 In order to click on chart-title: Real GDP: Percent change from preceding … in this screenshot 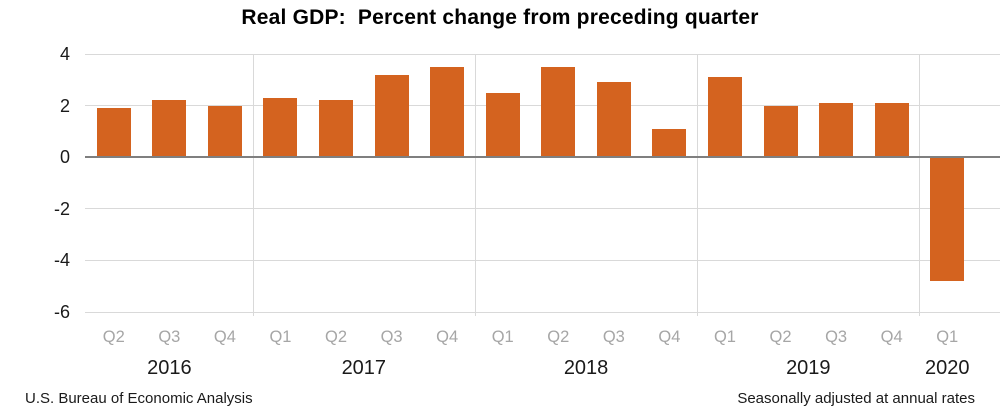, I will do `click(500, 17)`.